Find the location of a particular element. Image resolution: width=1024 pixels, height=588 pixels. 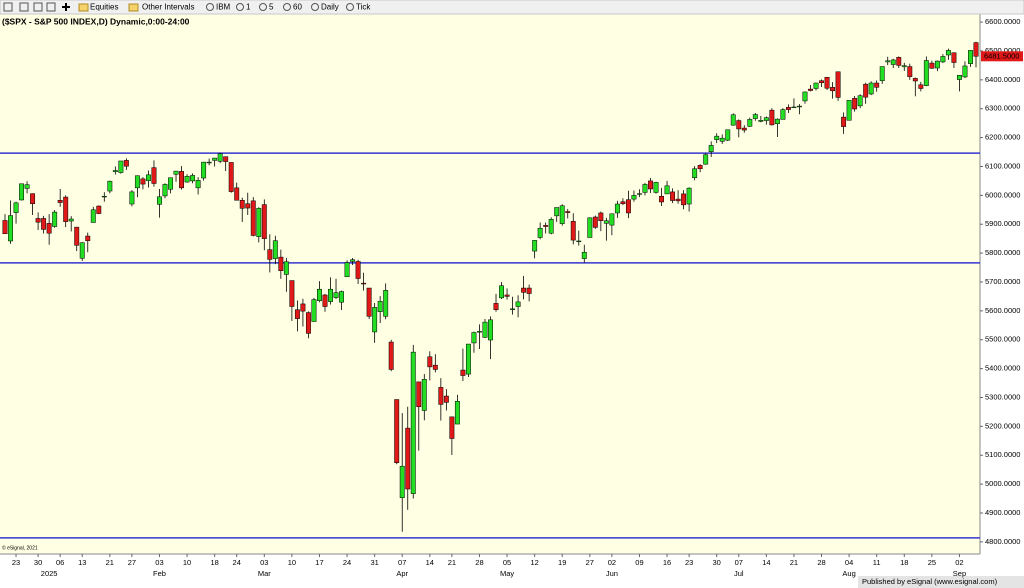

last-price-label: 6481.5000 is located at coordinates (1001, 55).